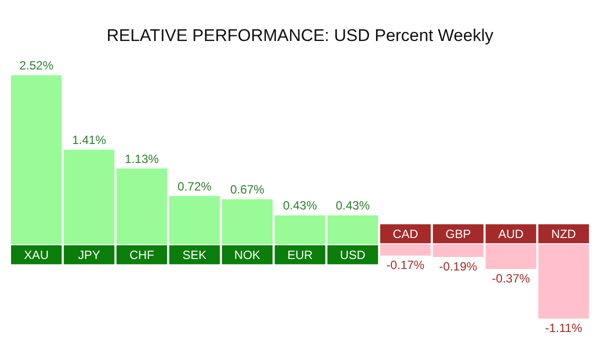 This screenshot has height=347, width=600. What do you see at coordinates (89, 255) in the screenshot?
I see `x-tick-label: JPY` at bounding box center [89, 255].